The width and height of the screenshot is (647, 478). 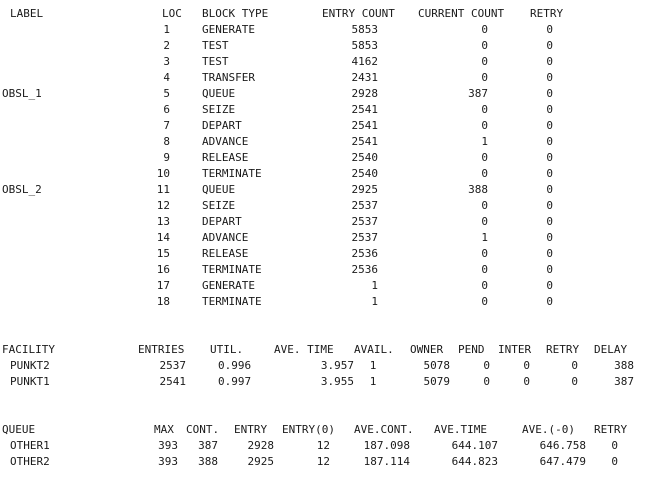 I want to click on block-current-count: 388, so click(x=478, y=189).